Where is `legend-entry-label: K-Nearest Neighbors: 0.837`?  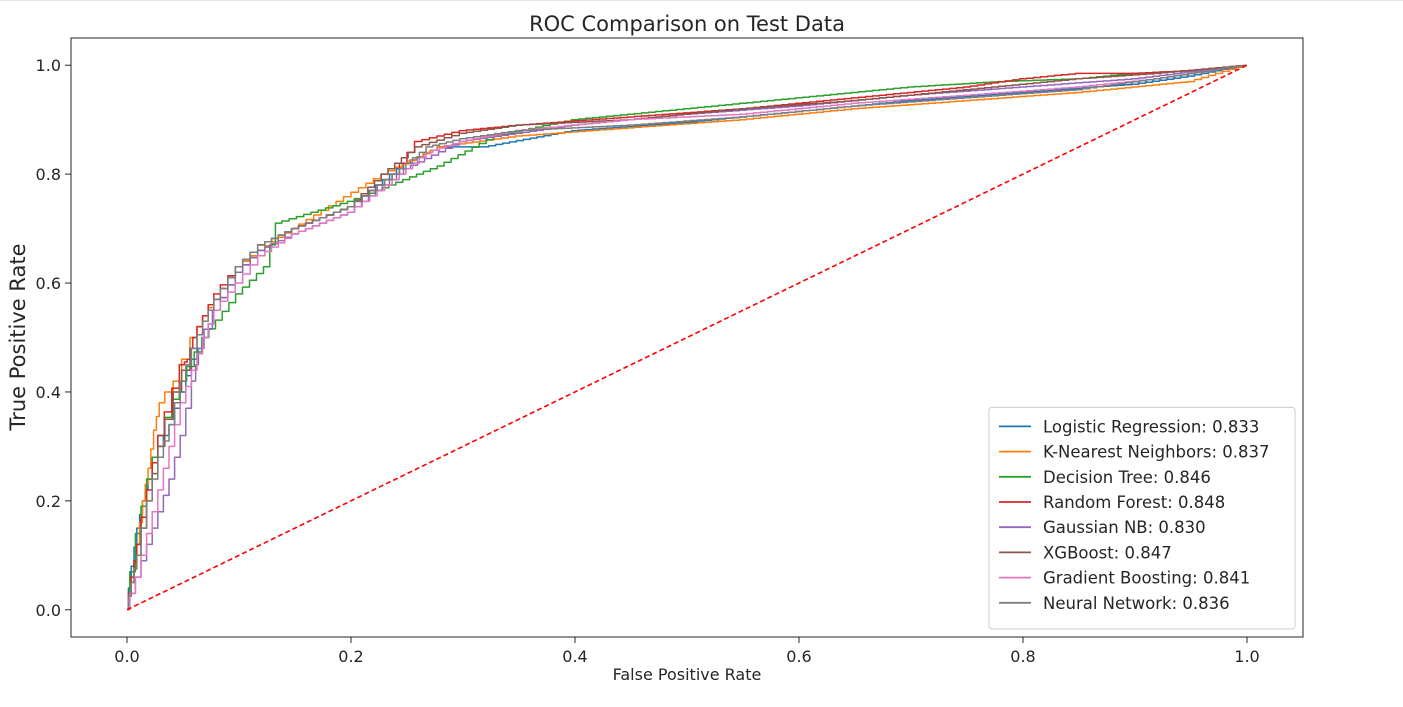 legend-entry-label: K-Nearest Neighbors: 0.837 is located at coordinates (1156, 452).